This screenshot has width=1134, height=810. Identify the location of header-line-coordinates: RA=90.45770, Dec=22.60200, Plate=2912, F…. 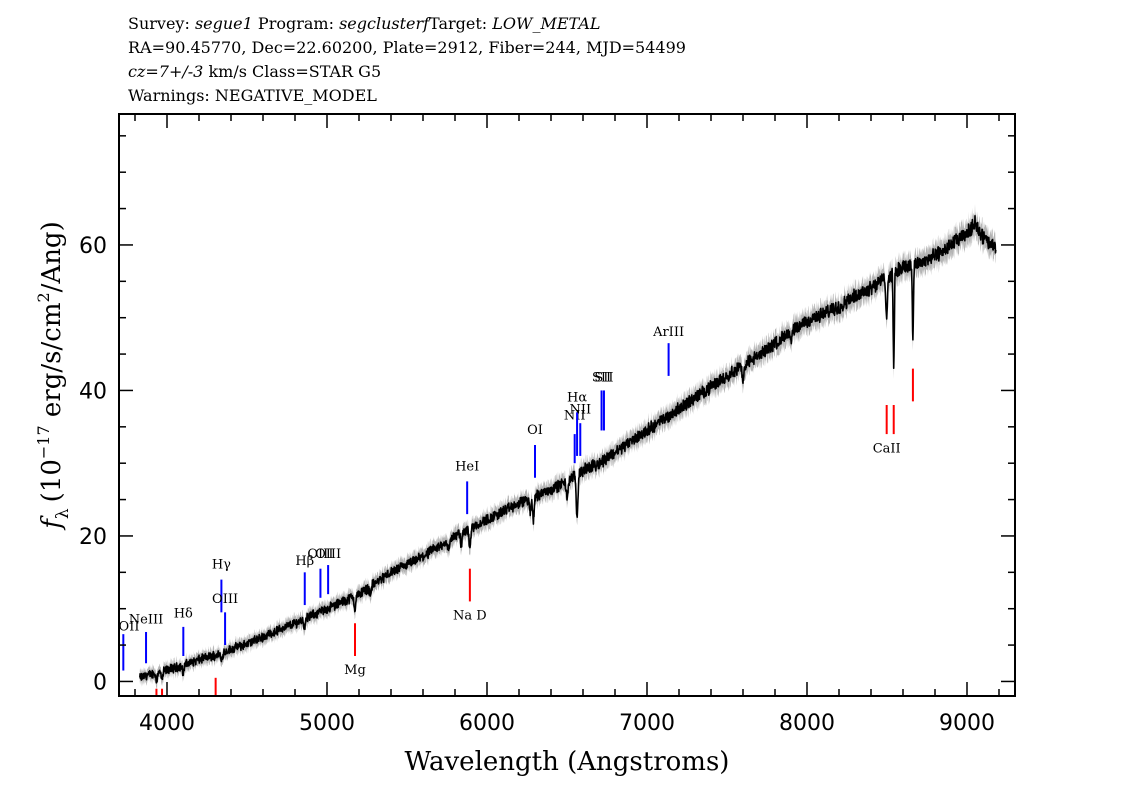
(407, 47).